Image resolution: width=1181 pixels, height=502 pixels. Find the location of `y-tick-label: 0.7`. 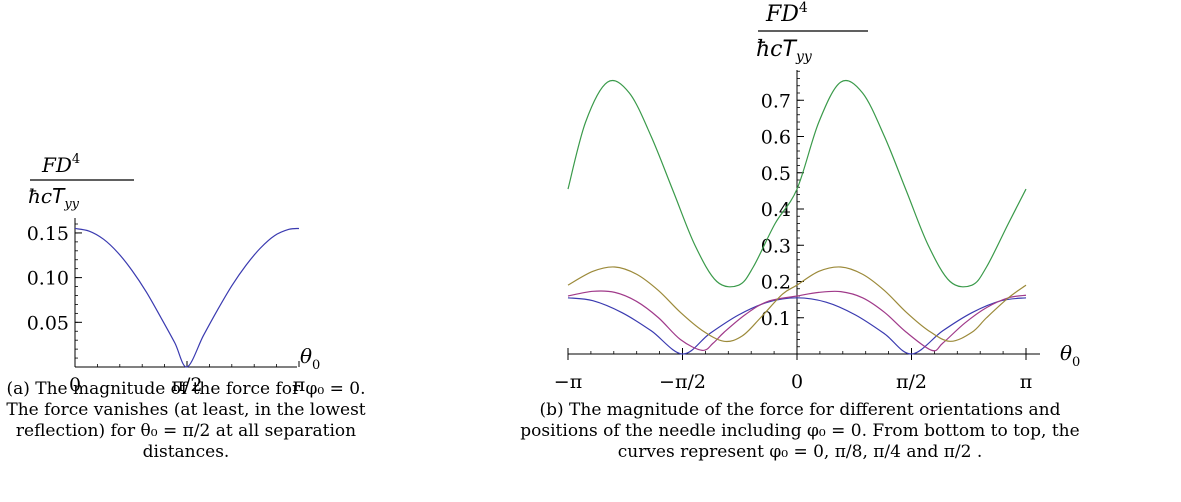

y-tick-label: 0.7 is located at coordinates (776, 101).